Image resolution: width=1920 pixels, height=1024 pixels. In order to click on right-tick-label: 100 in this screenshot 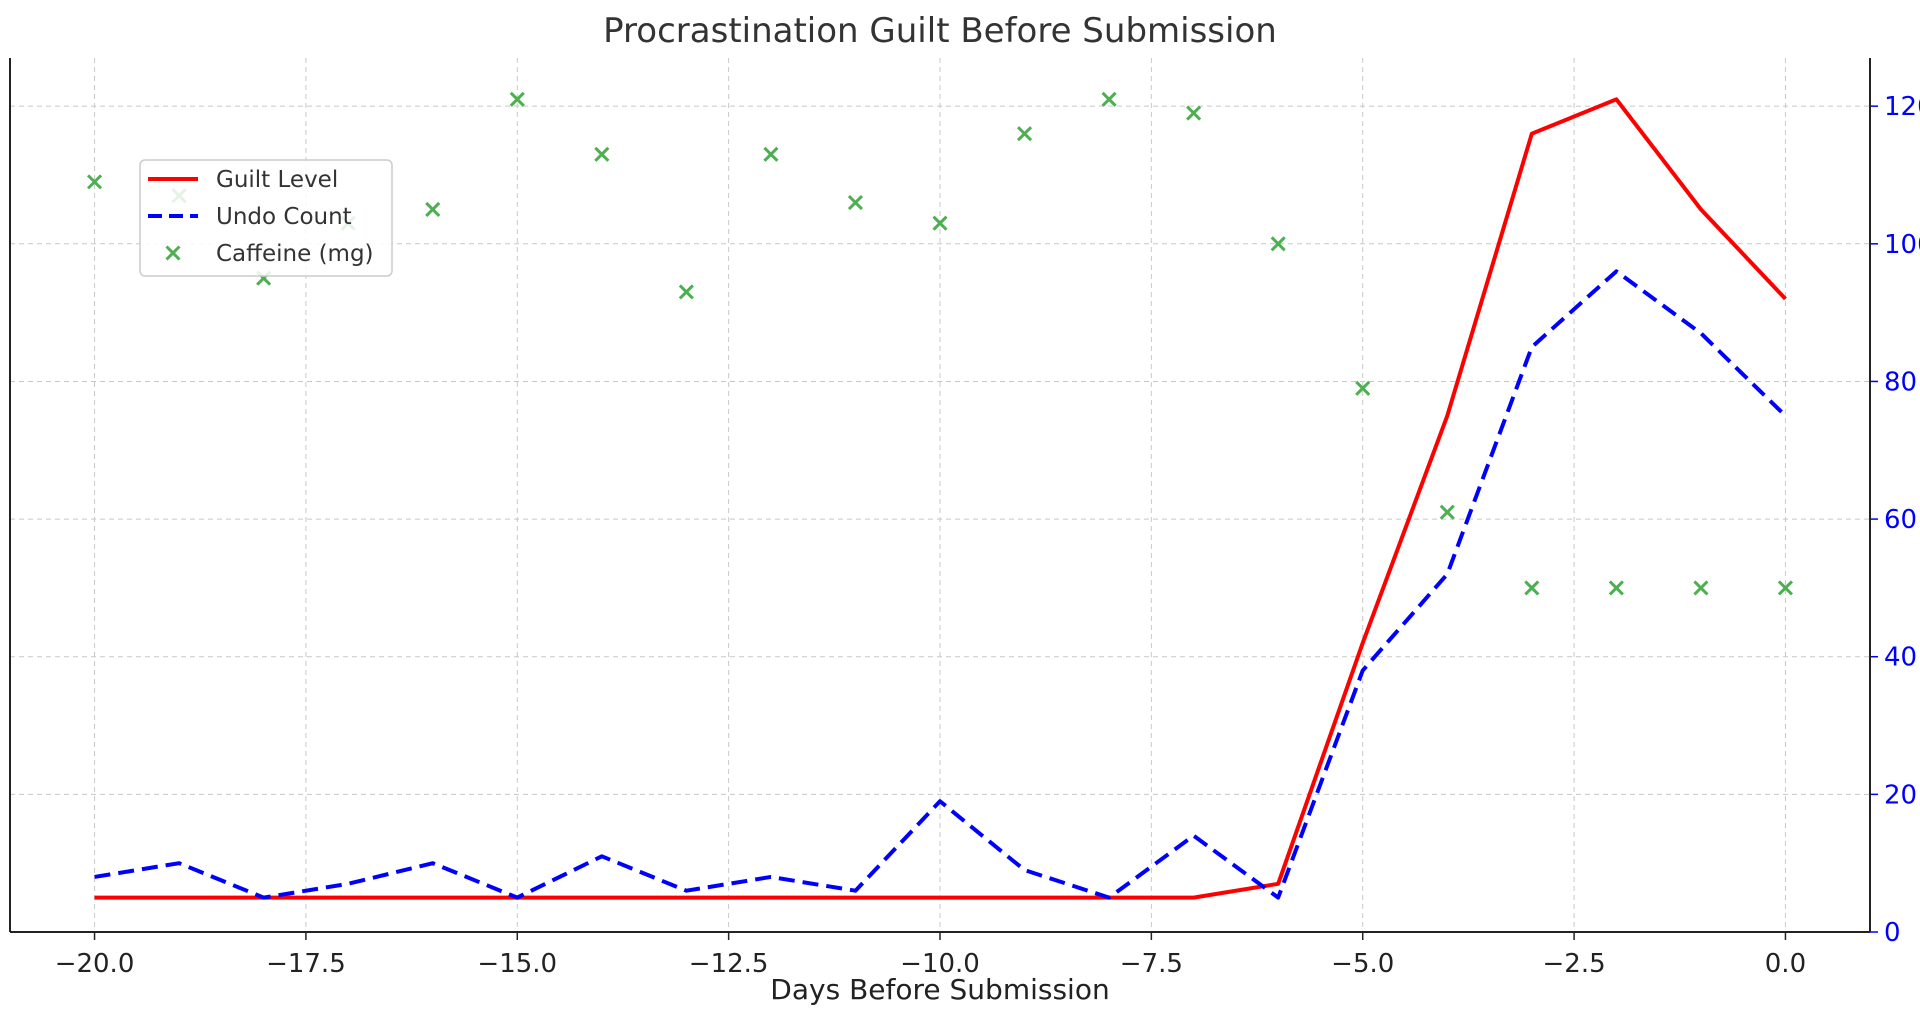, I will do `click(1902, 245)`.